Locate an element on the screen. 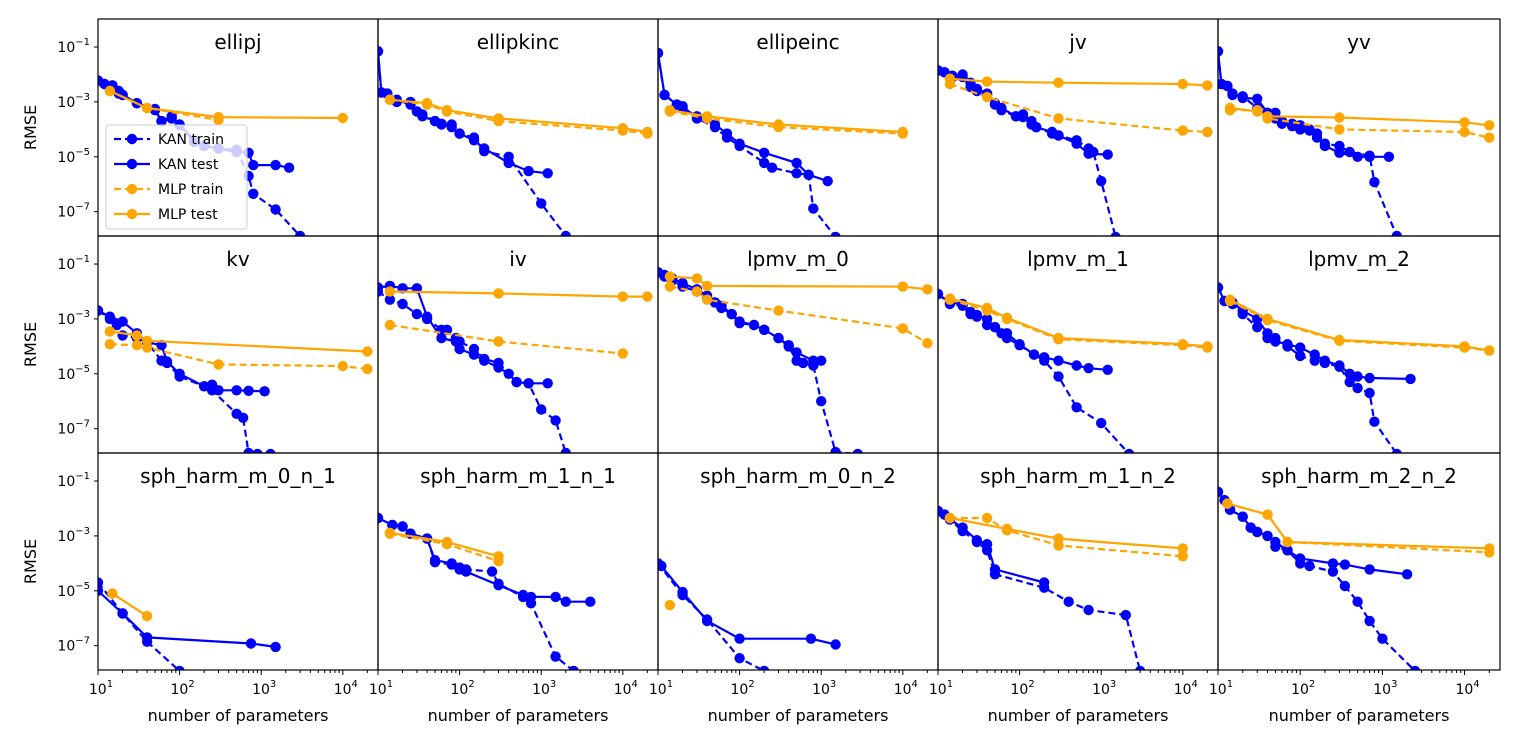  x-tick-label: 10¹ is located at coordinates (941, 688).